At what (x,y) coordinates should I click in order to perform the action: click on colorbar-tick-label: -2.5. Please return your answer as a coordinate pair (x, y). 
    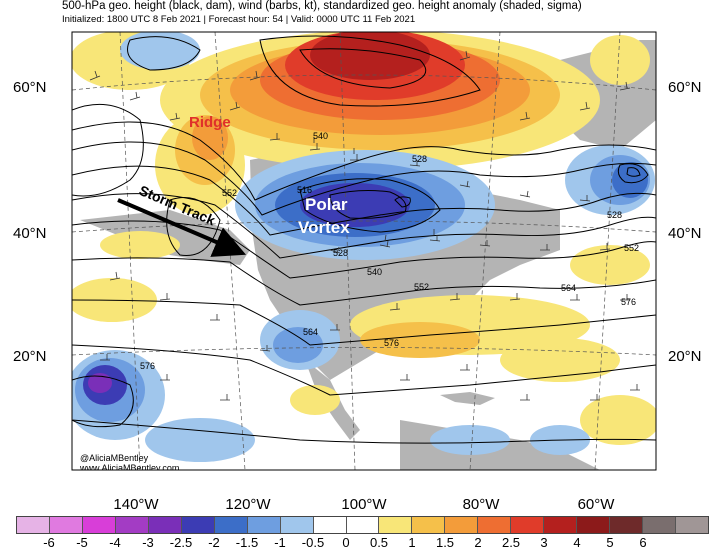
    Looking at the image, I should click on (181, 542).